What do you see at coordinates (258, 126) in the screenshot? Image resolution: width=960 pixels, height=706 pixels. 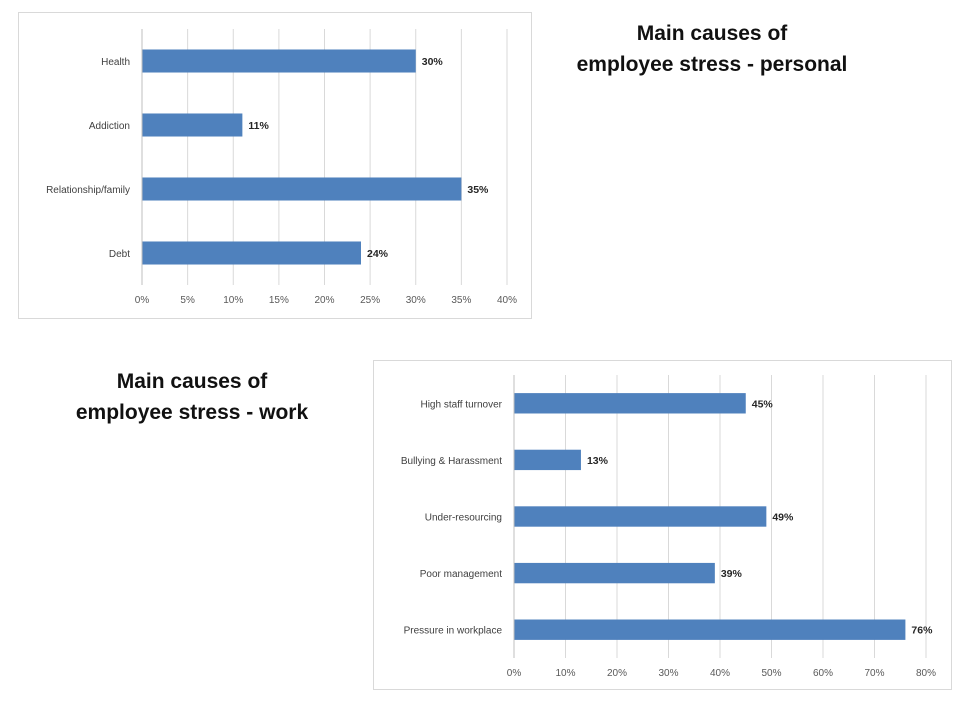 I see `chart-personal-data-label: 11%` at bounding box center [258, 126].